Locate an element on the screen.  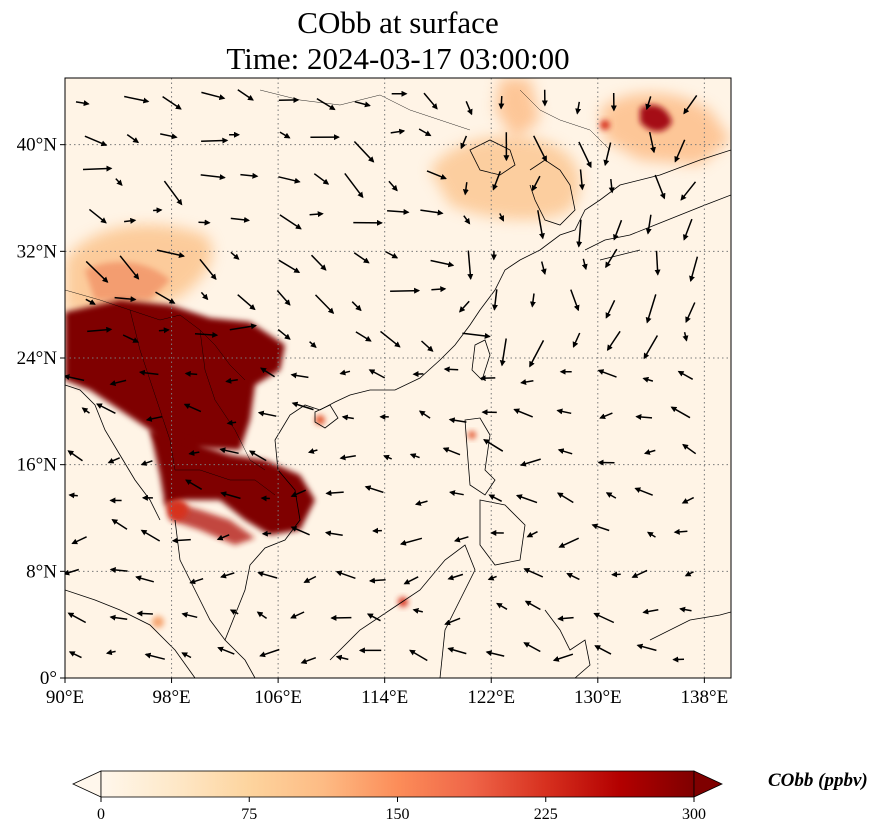
colorbar-tick-marks is located at coordinates (397, 799).